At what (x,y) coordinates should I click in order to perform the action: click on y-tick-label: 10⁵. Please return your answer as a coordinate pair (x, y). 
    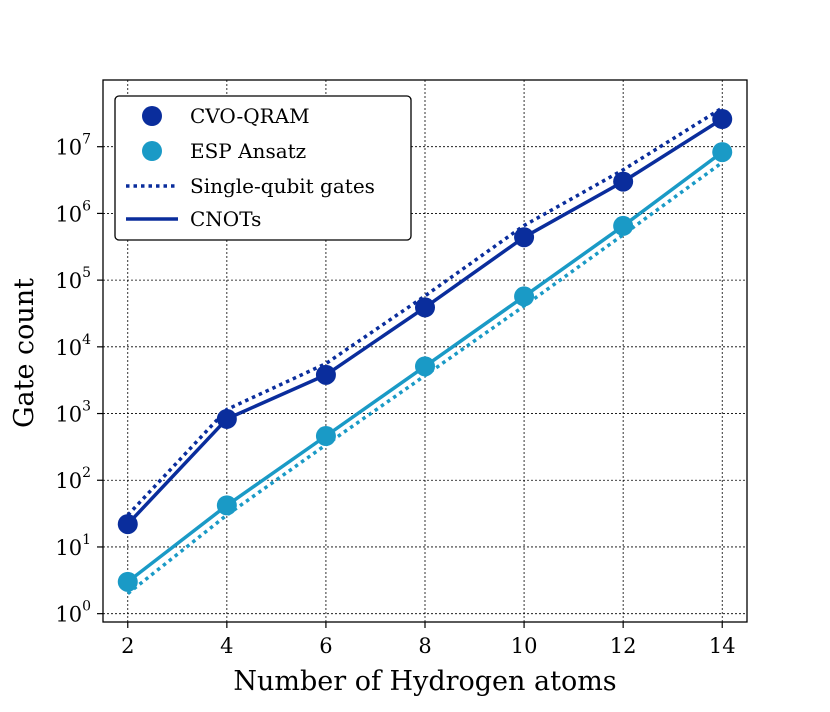
    Looking at the image, I should click on (73, 279).